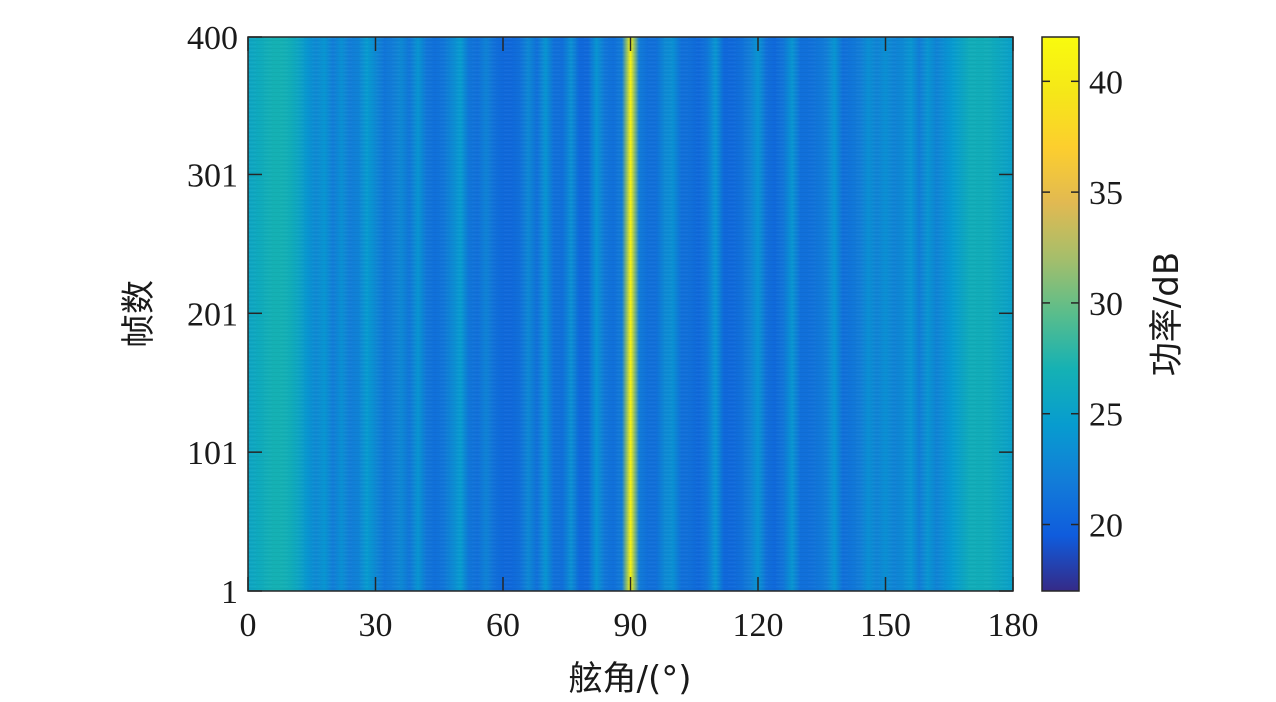 The width and height of the screenshot is (1276, 702). I want to click on y-tick-label: 301, so click(212, 175).